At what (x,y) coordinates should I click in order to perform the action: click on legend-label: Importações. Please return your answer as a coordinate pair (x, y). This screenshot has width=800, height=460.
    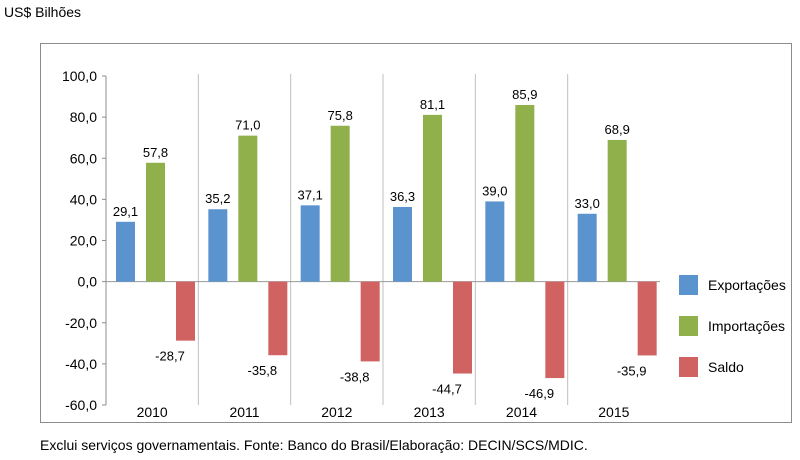
    Looking at the image, I should click on (746, 326).